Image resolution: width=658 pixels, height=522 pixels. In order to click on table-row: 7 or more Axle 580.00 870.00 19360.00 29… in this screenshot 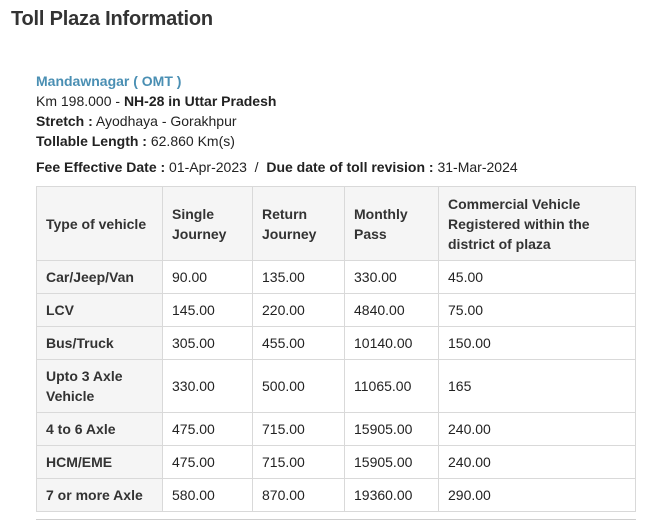, I will do `click(336, 495)`.